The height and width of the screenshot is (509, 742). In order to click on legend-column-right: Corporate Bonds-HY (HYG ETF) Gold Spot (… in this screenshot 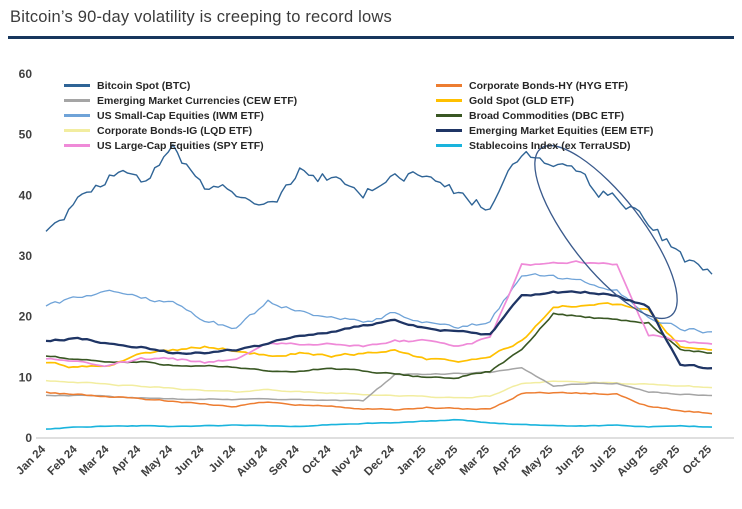, I will do `click(545, 115)`.